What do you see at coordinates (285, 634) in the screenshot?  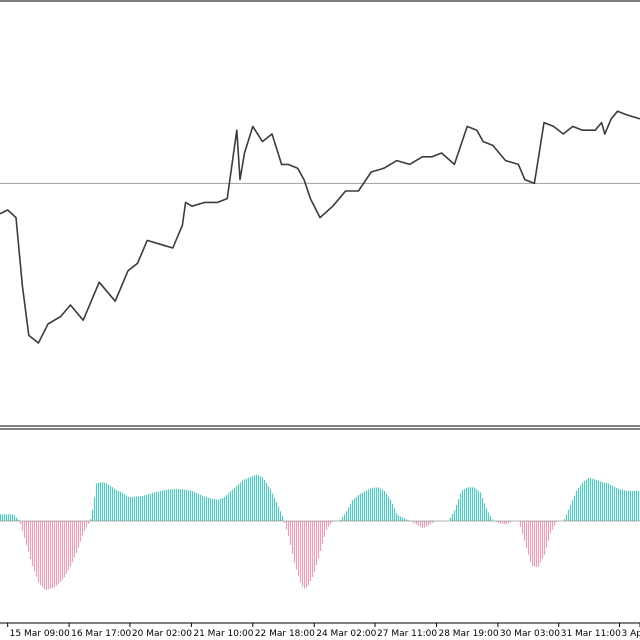 I see `time-tick-label: 22 Mar 18:00` at bounding box center [285, 634].